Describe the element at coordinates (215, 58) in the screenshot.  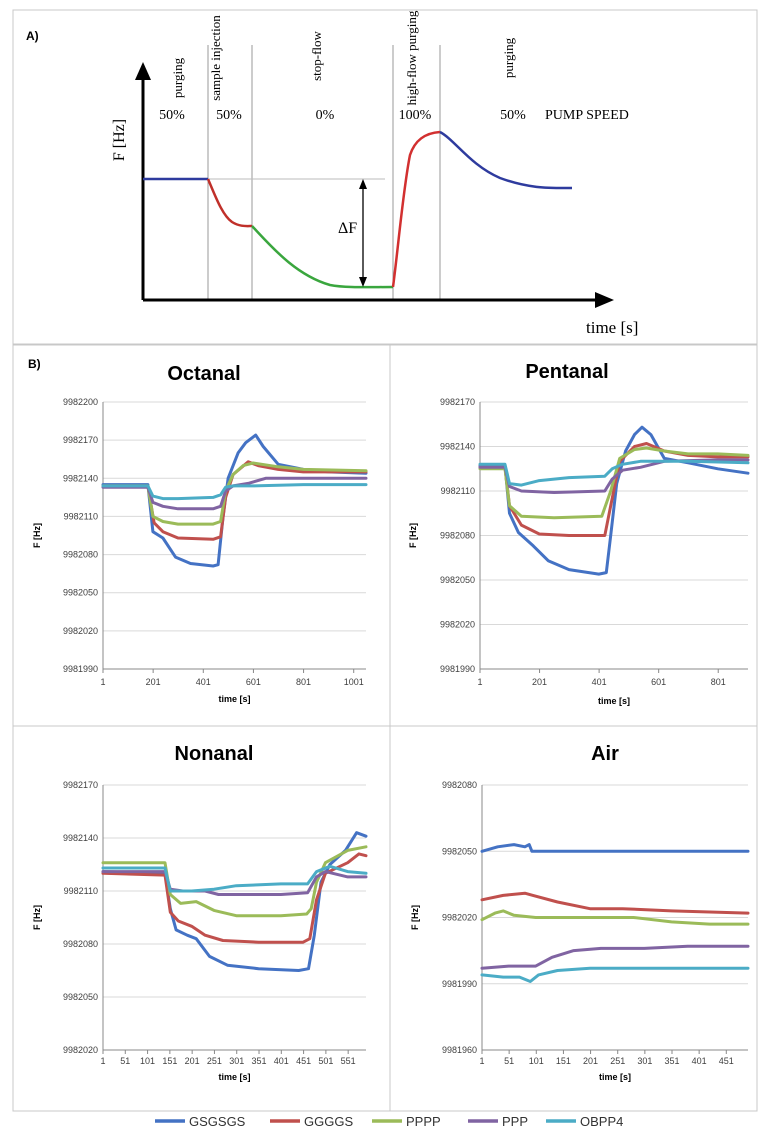
I see `phase-name: sample injection` at that location.